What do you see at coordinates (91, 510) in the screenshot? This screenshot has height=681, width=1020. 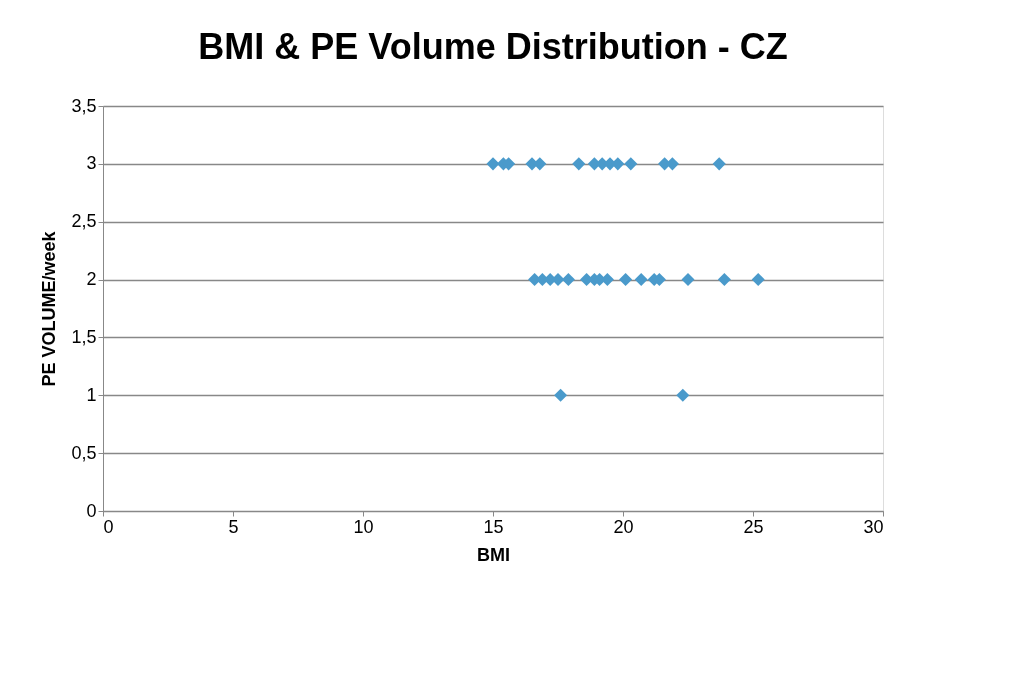 I see `y-tick-label: 0` at bounding box center [91, 510].